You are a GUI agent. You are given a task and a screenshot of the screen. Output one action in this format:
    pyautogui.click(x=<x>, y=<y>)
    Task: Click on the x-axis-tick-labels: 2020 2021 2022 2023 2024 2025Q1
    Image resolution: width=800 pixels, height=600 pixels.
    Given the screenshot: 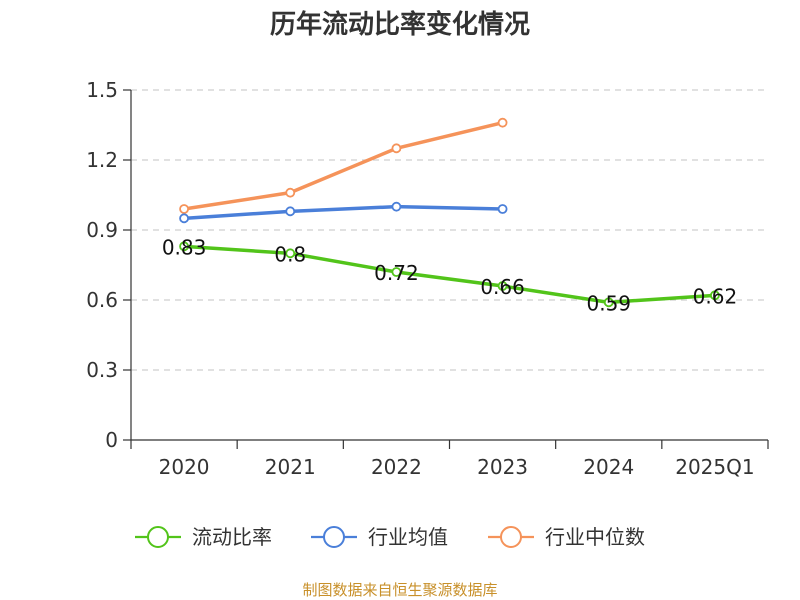 What is the action you would take?
    pyautogui.click(x=457, y=467)
    